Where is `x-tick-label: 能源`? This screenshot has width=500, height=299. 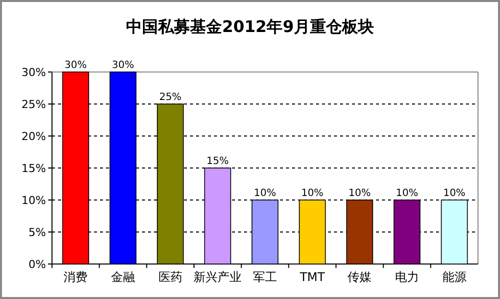 x-tick-label: 能源 is located at coordinates (454, 277).